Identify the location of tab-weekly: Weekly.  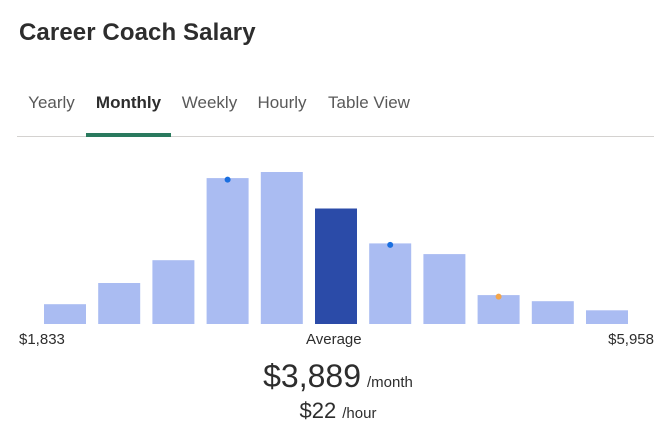
(209, 102).